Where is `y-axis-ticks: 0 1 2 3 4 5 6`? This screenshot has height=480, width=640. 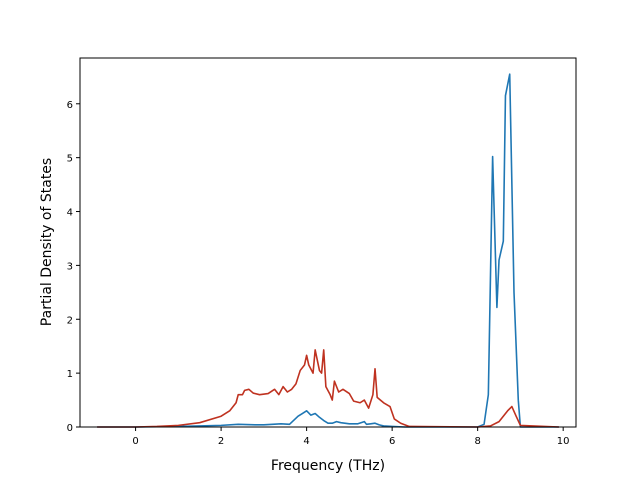 y-axis-ticks: 0 1 2 3 4 5 6 is located at coordinates (73, 267).